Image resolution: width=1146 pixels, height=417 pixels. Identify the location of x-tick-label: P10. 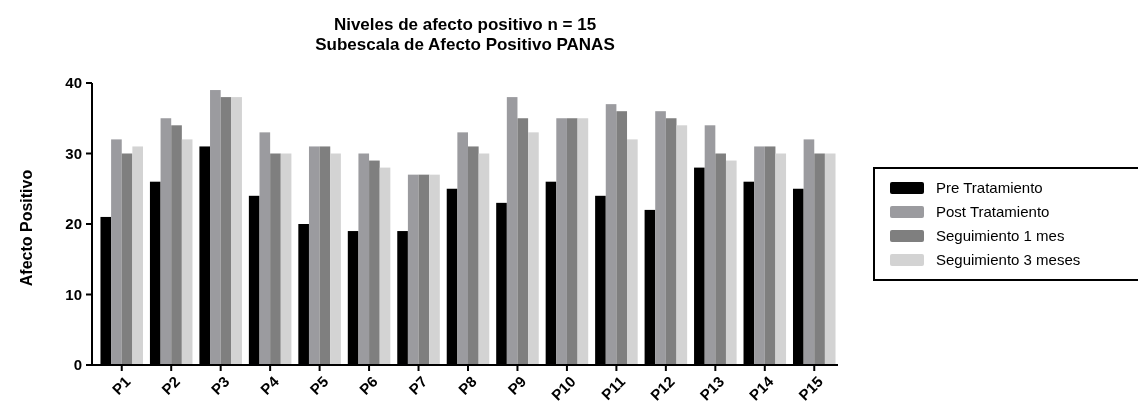
(563, 388).